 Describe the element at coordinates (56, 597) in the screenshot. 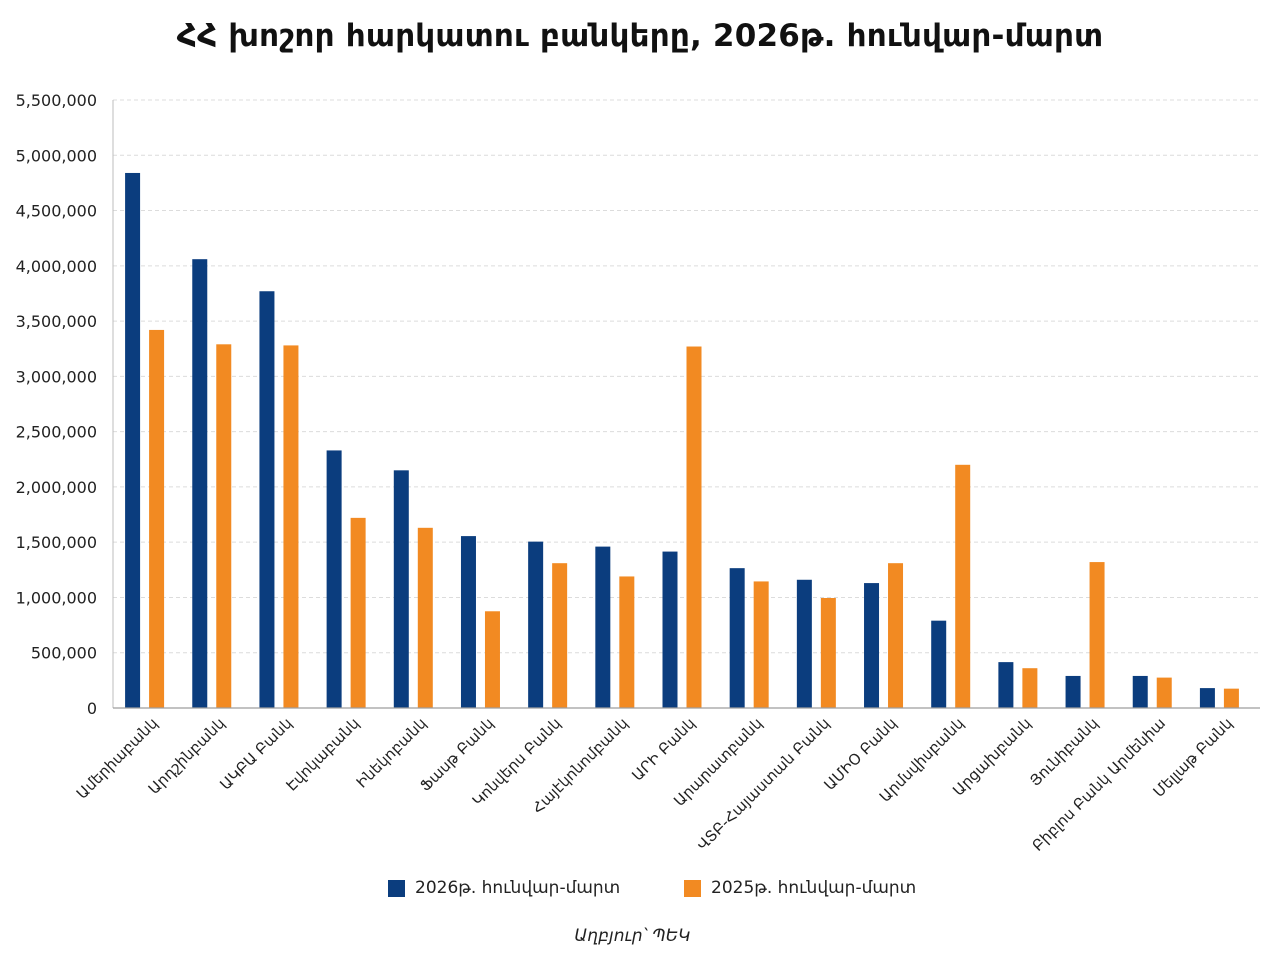

I see `y-tick-label: 1,000,000` at that location.